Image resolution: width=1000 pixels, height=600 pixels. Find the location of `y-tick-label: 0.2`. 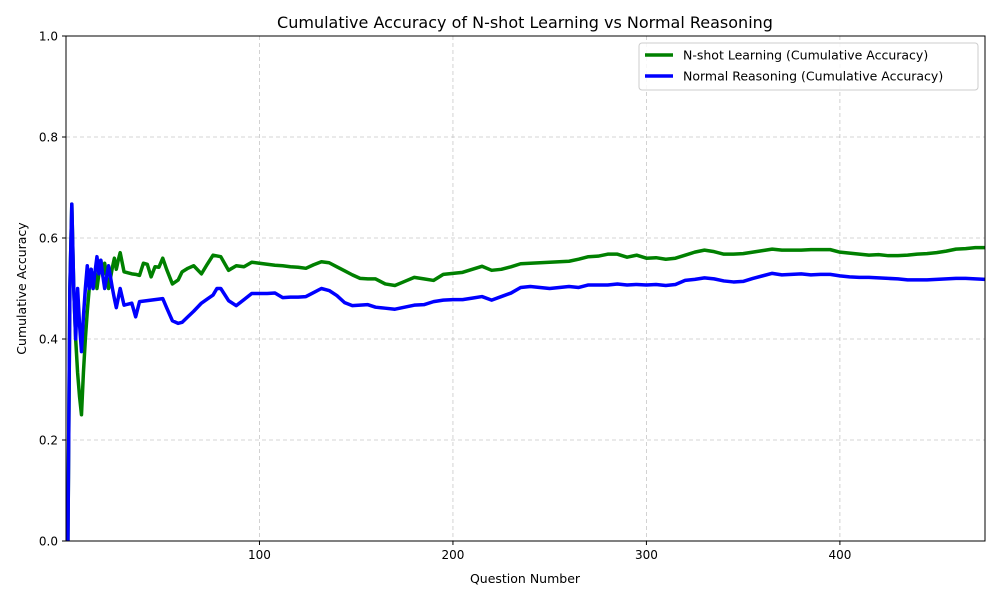

y-tick-label: 0.2 is located at coordinates (48, 441).